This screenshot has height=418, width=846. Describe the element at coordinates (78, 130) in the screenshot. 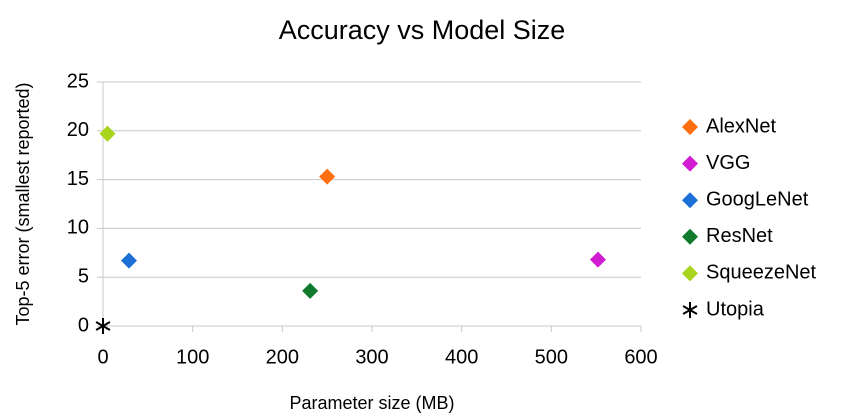

I see `y-tick-label: 20` at that location.